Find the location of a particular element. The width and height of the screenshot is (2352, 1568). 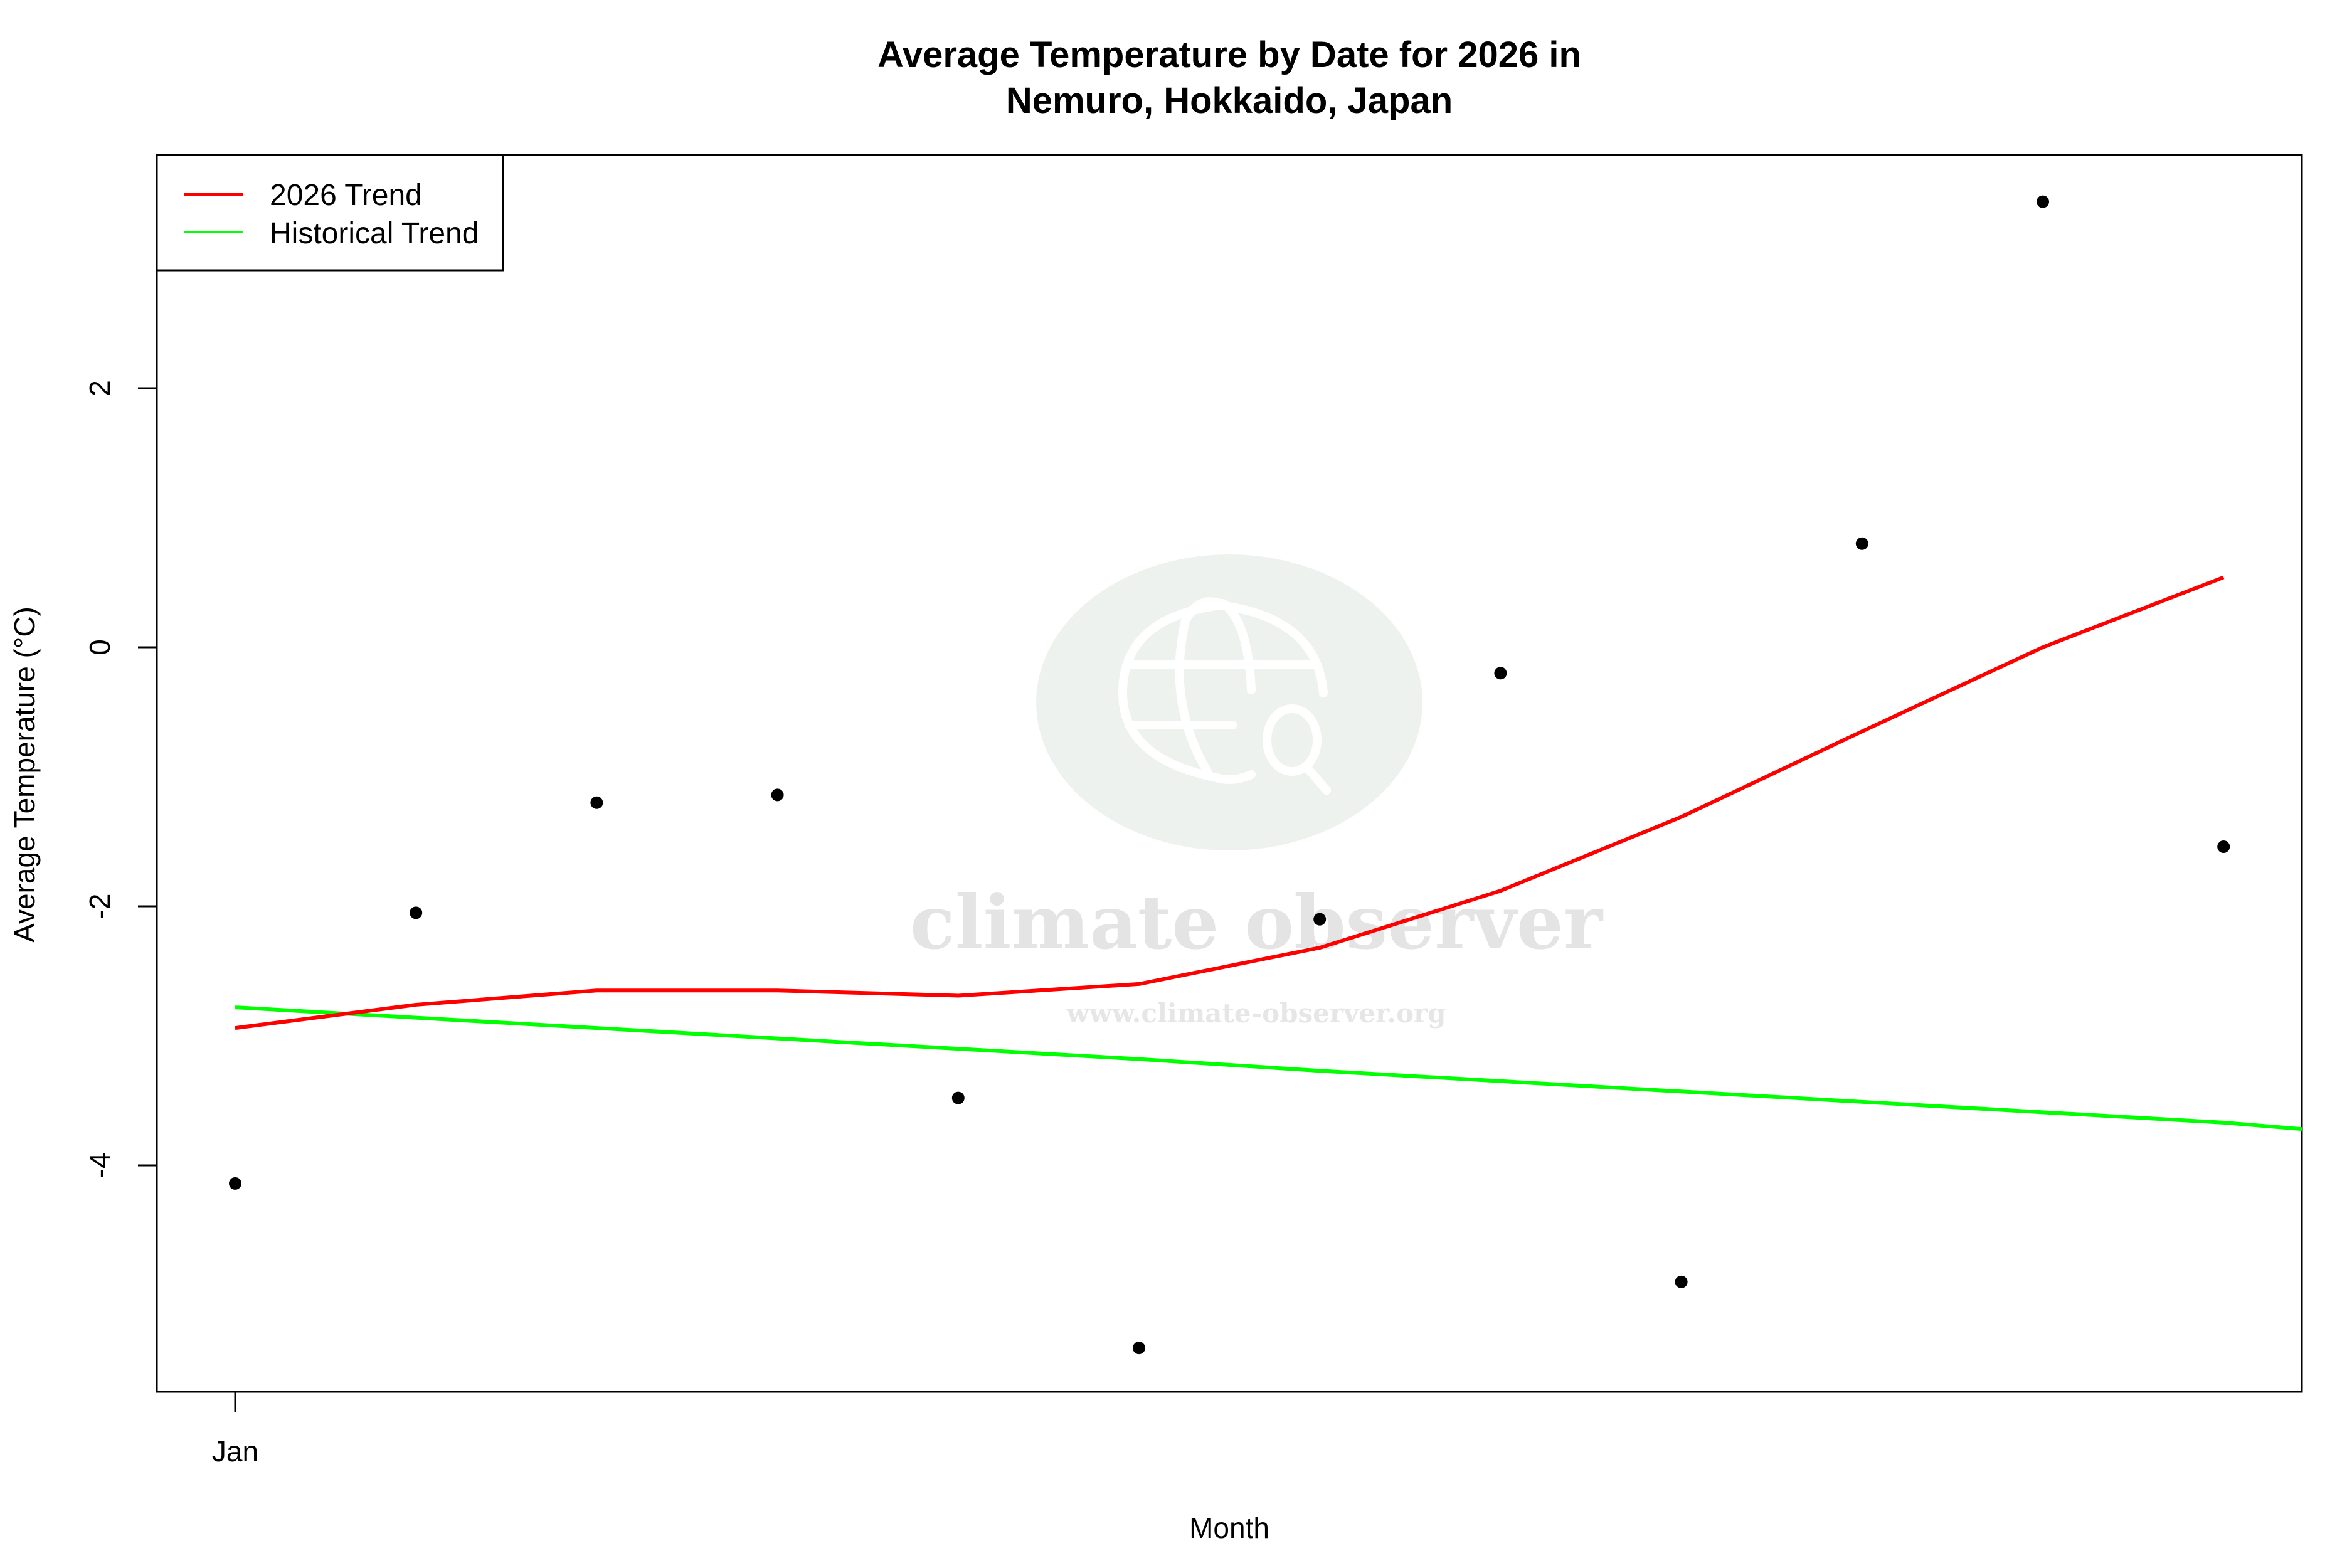

chart-title-line2: Nemuro, Hokkaido, Japan is located at coordinates (1229, 101).